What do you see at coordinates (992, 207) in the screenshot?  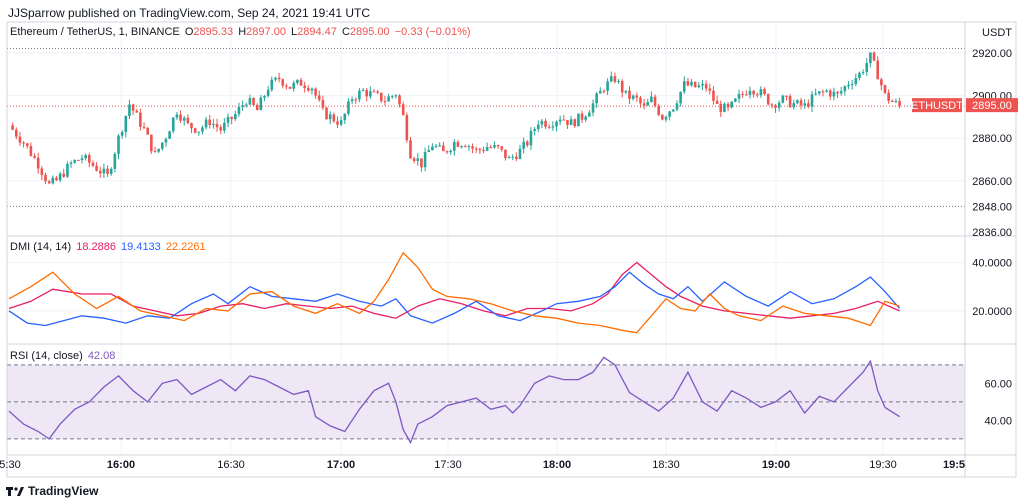 I see `price-tick-label: 2848.00` at bounding box center [992, 207].